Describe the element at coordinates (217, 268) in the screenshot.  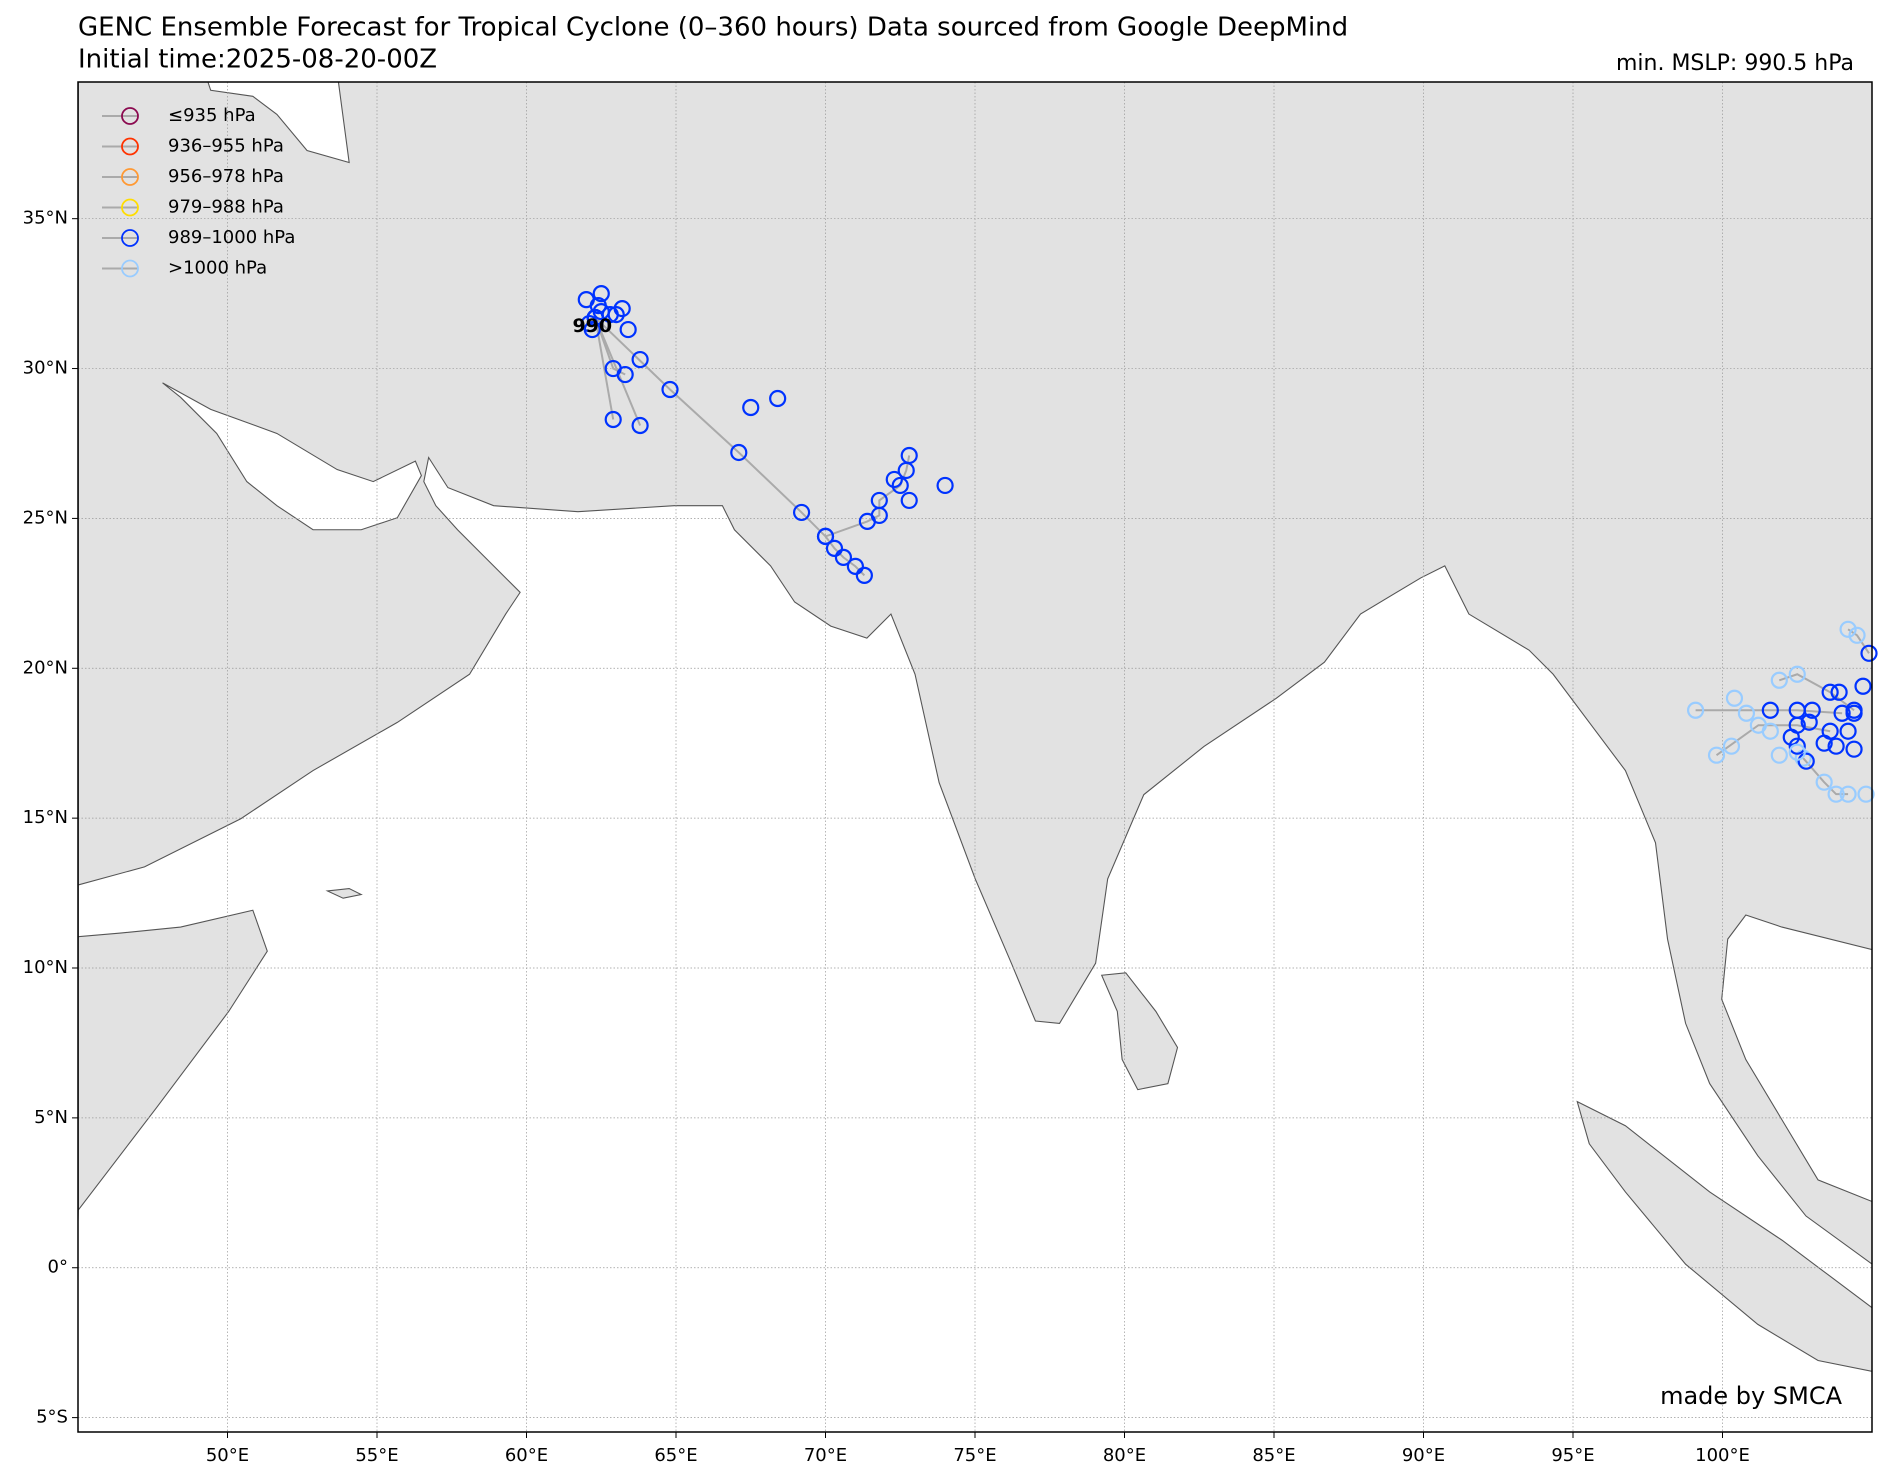
I see `legend-label: >1000 hPa` at that location.